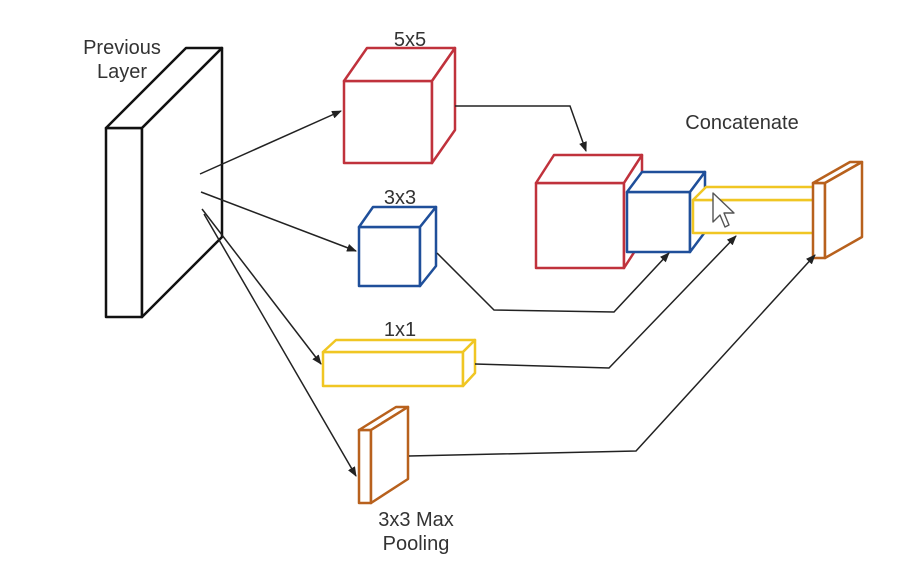 Image resolution: width=912 pixels, height=565 pixels. I want to click on arrow-prev-to-maxpool, so click(280, 345).